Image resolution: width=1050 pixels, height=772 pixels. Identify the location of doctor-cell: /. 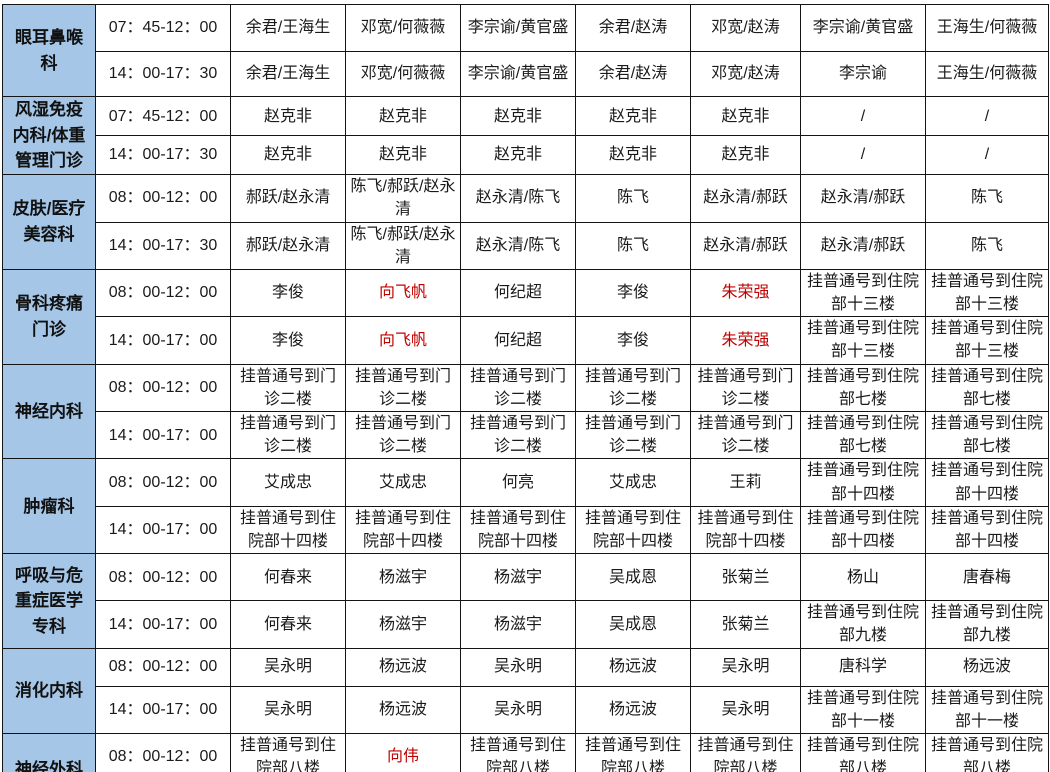
(863, 155).